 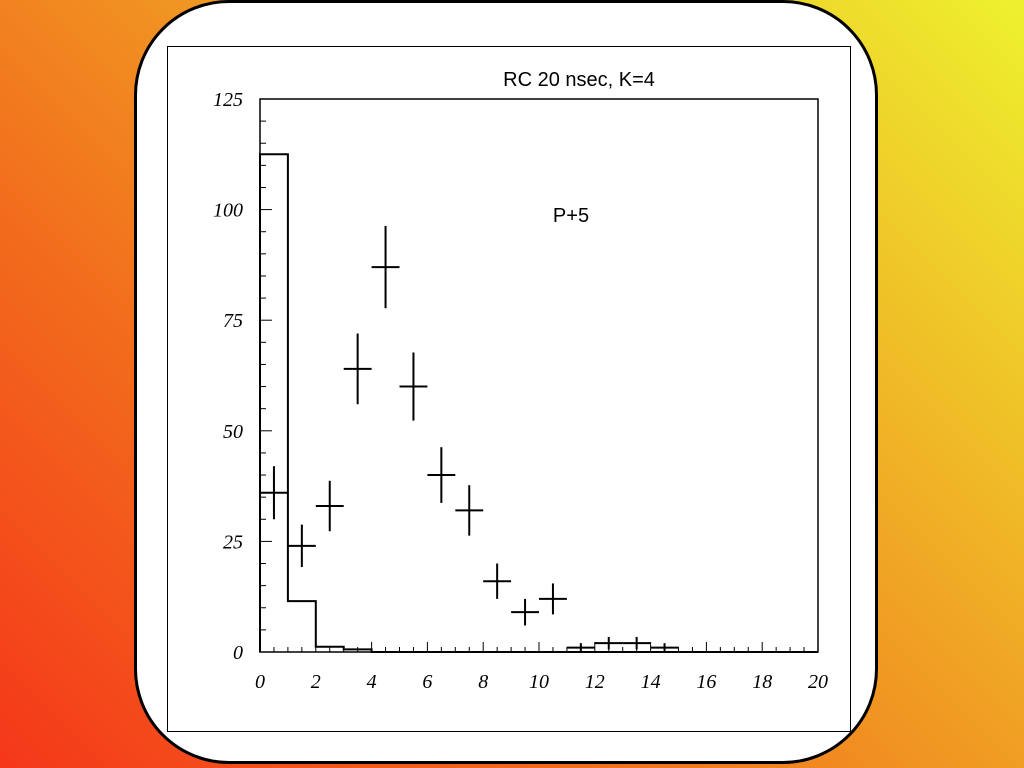 What do you see at coordinates (651, 682) in the screenshot?
I see `x-tick-label: 14` at bounding box center [651, 682].